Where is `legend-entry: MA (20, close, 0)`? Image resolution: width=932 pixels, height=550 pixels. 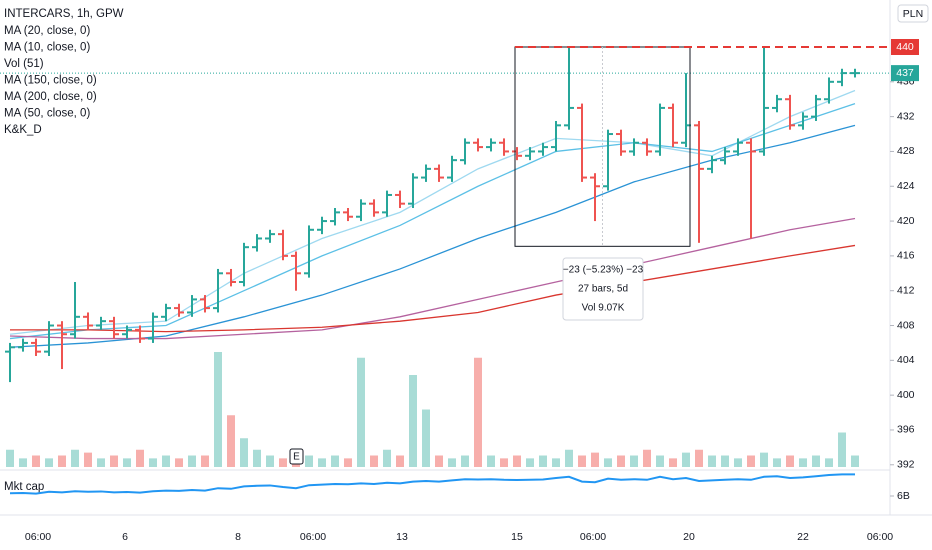
legend-entry: MA (20, close, 0) is located at coordinates (47, 31).